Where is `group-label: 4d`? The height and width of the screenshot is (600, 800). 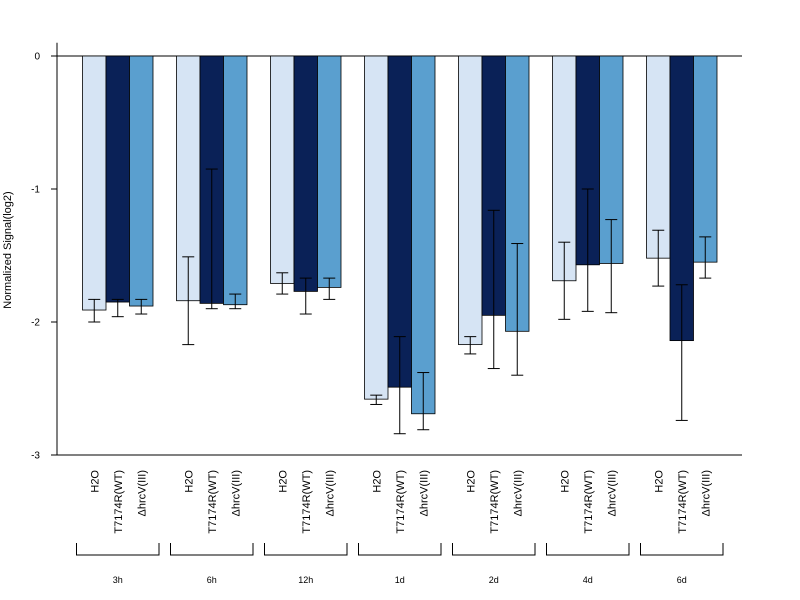 group-label: 4d is located at coordinates (588, 580).